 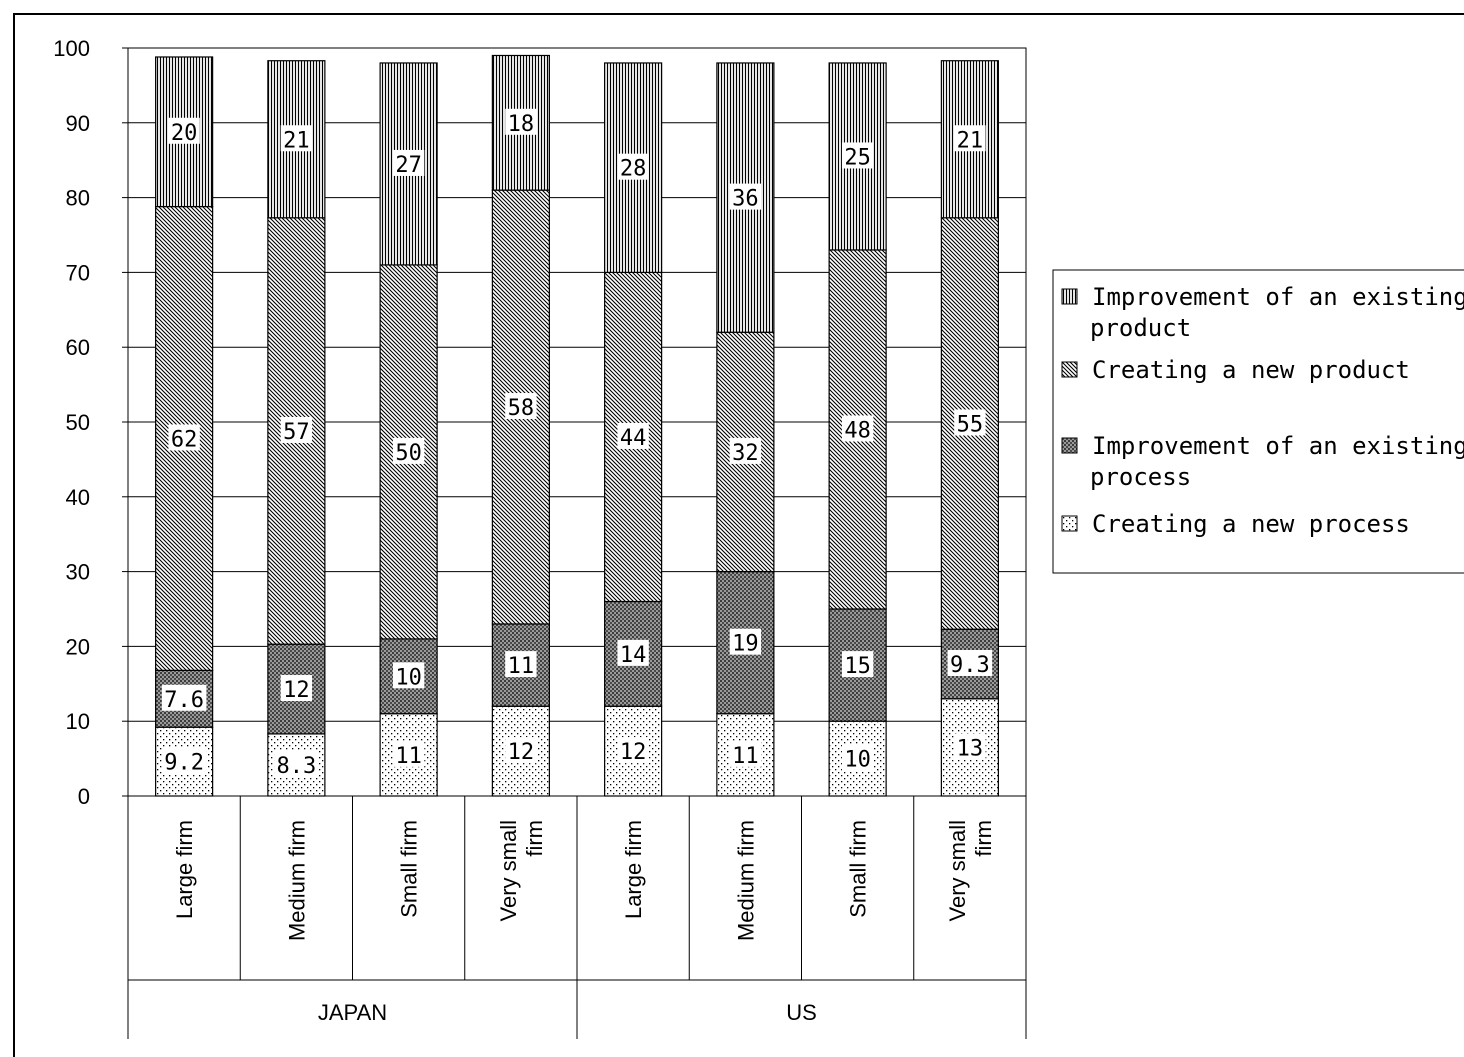 I want to click on data-label: 9.3, so click(x=970, y=665).